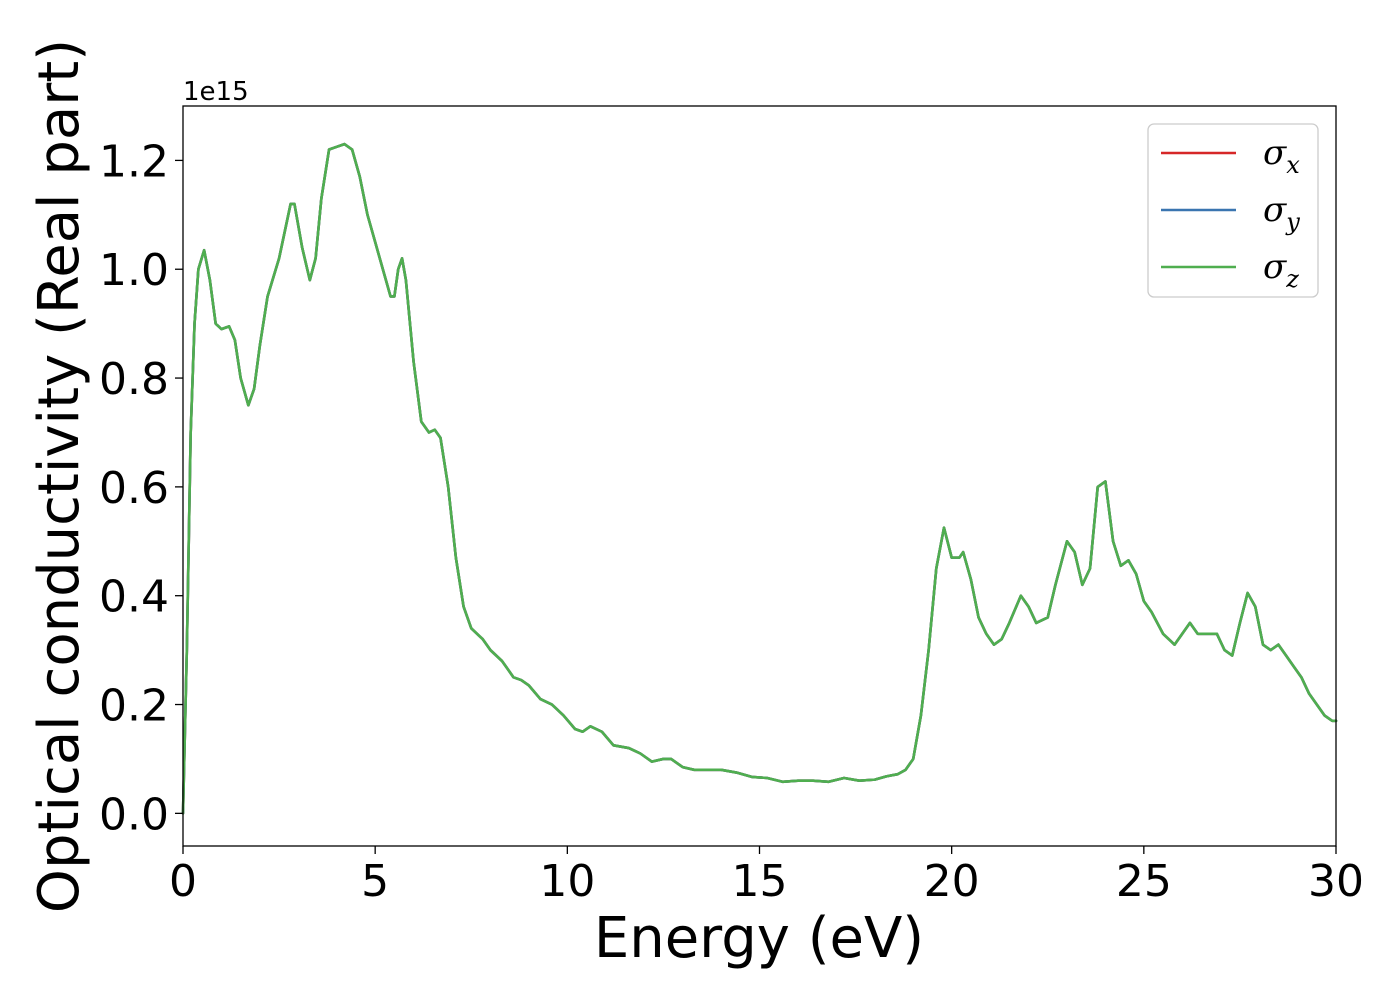 The width and height of the screenshot is (1400, 1000). Describe the element at coordinates (216, 92) in the screenshot. I see `y-offset-label: 1e15` at that location.